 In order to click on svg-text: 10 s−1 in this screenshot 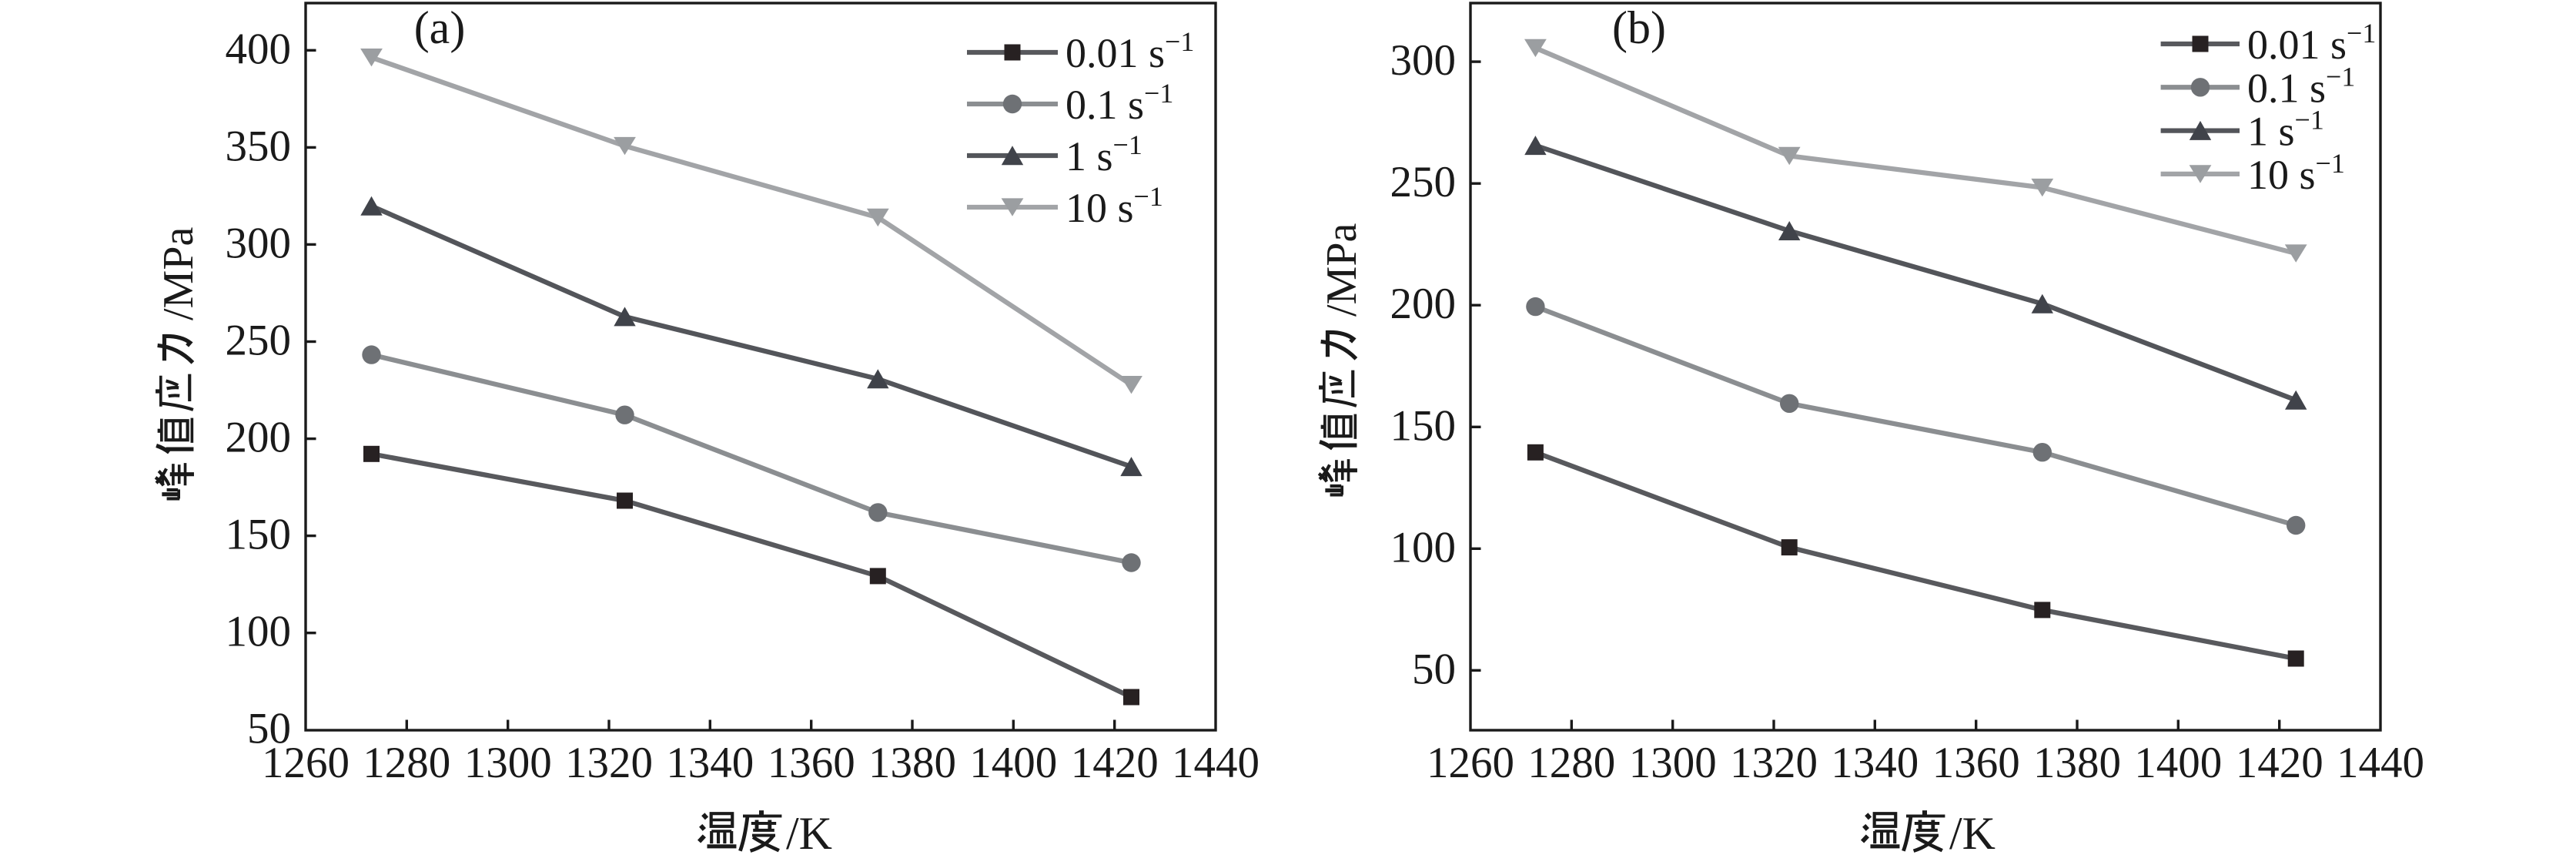, I will do `click(1114, 206)`.